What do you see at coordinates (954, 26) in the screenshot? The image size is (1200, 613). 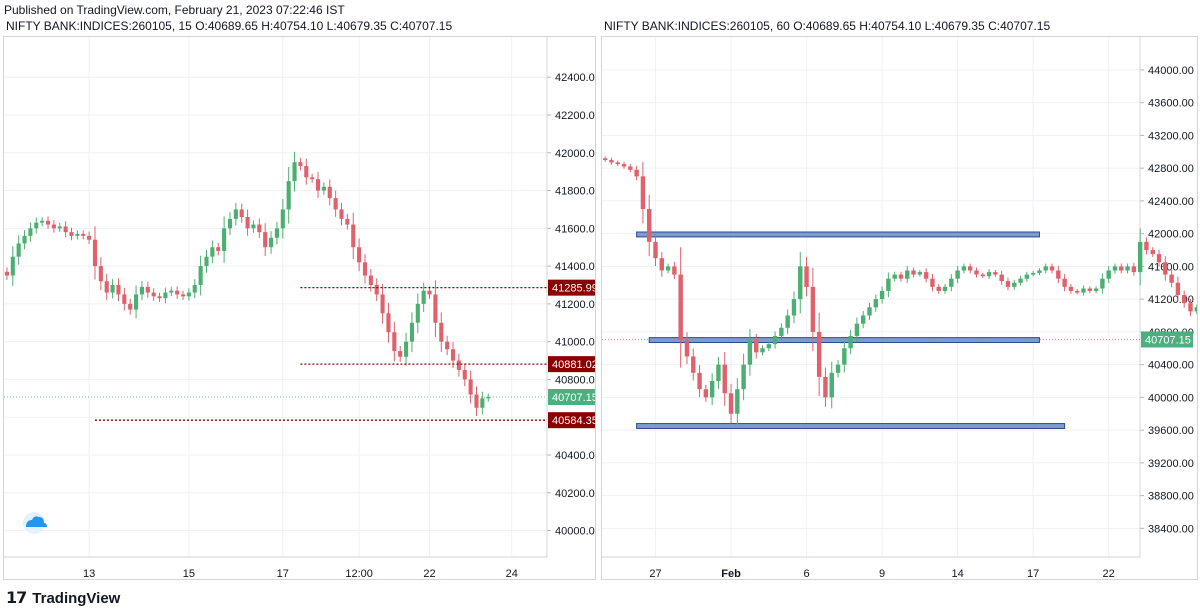 I see `chart-2-low: L:40679.35` at bounding box center [954, 26].